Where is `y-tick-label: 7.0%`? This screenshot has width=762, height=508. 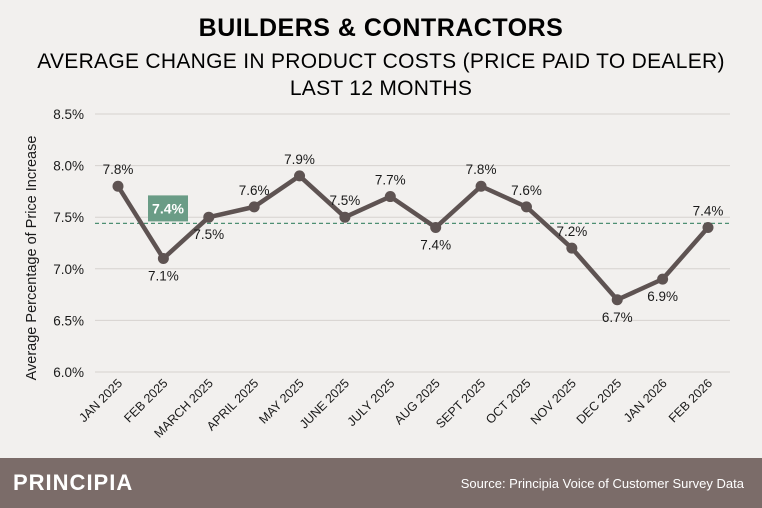 y-tick-label: 7.0% is located at coordinates (68, 269).